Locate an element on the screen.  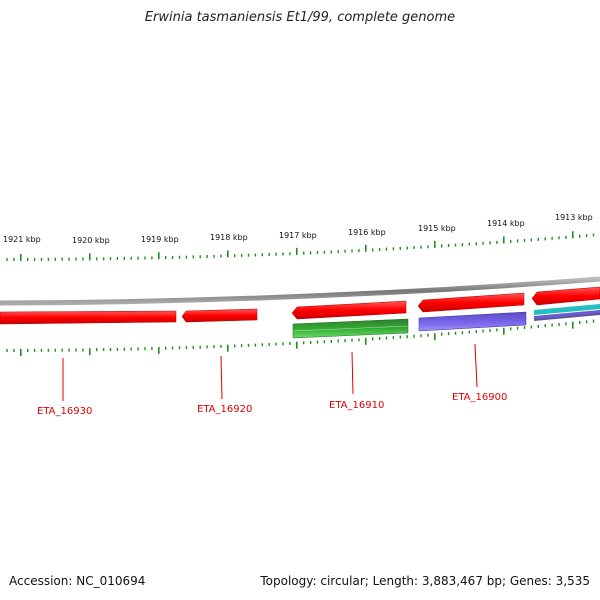
scale-label-1913: 1913 kbp is located at coordinates (574, 217).